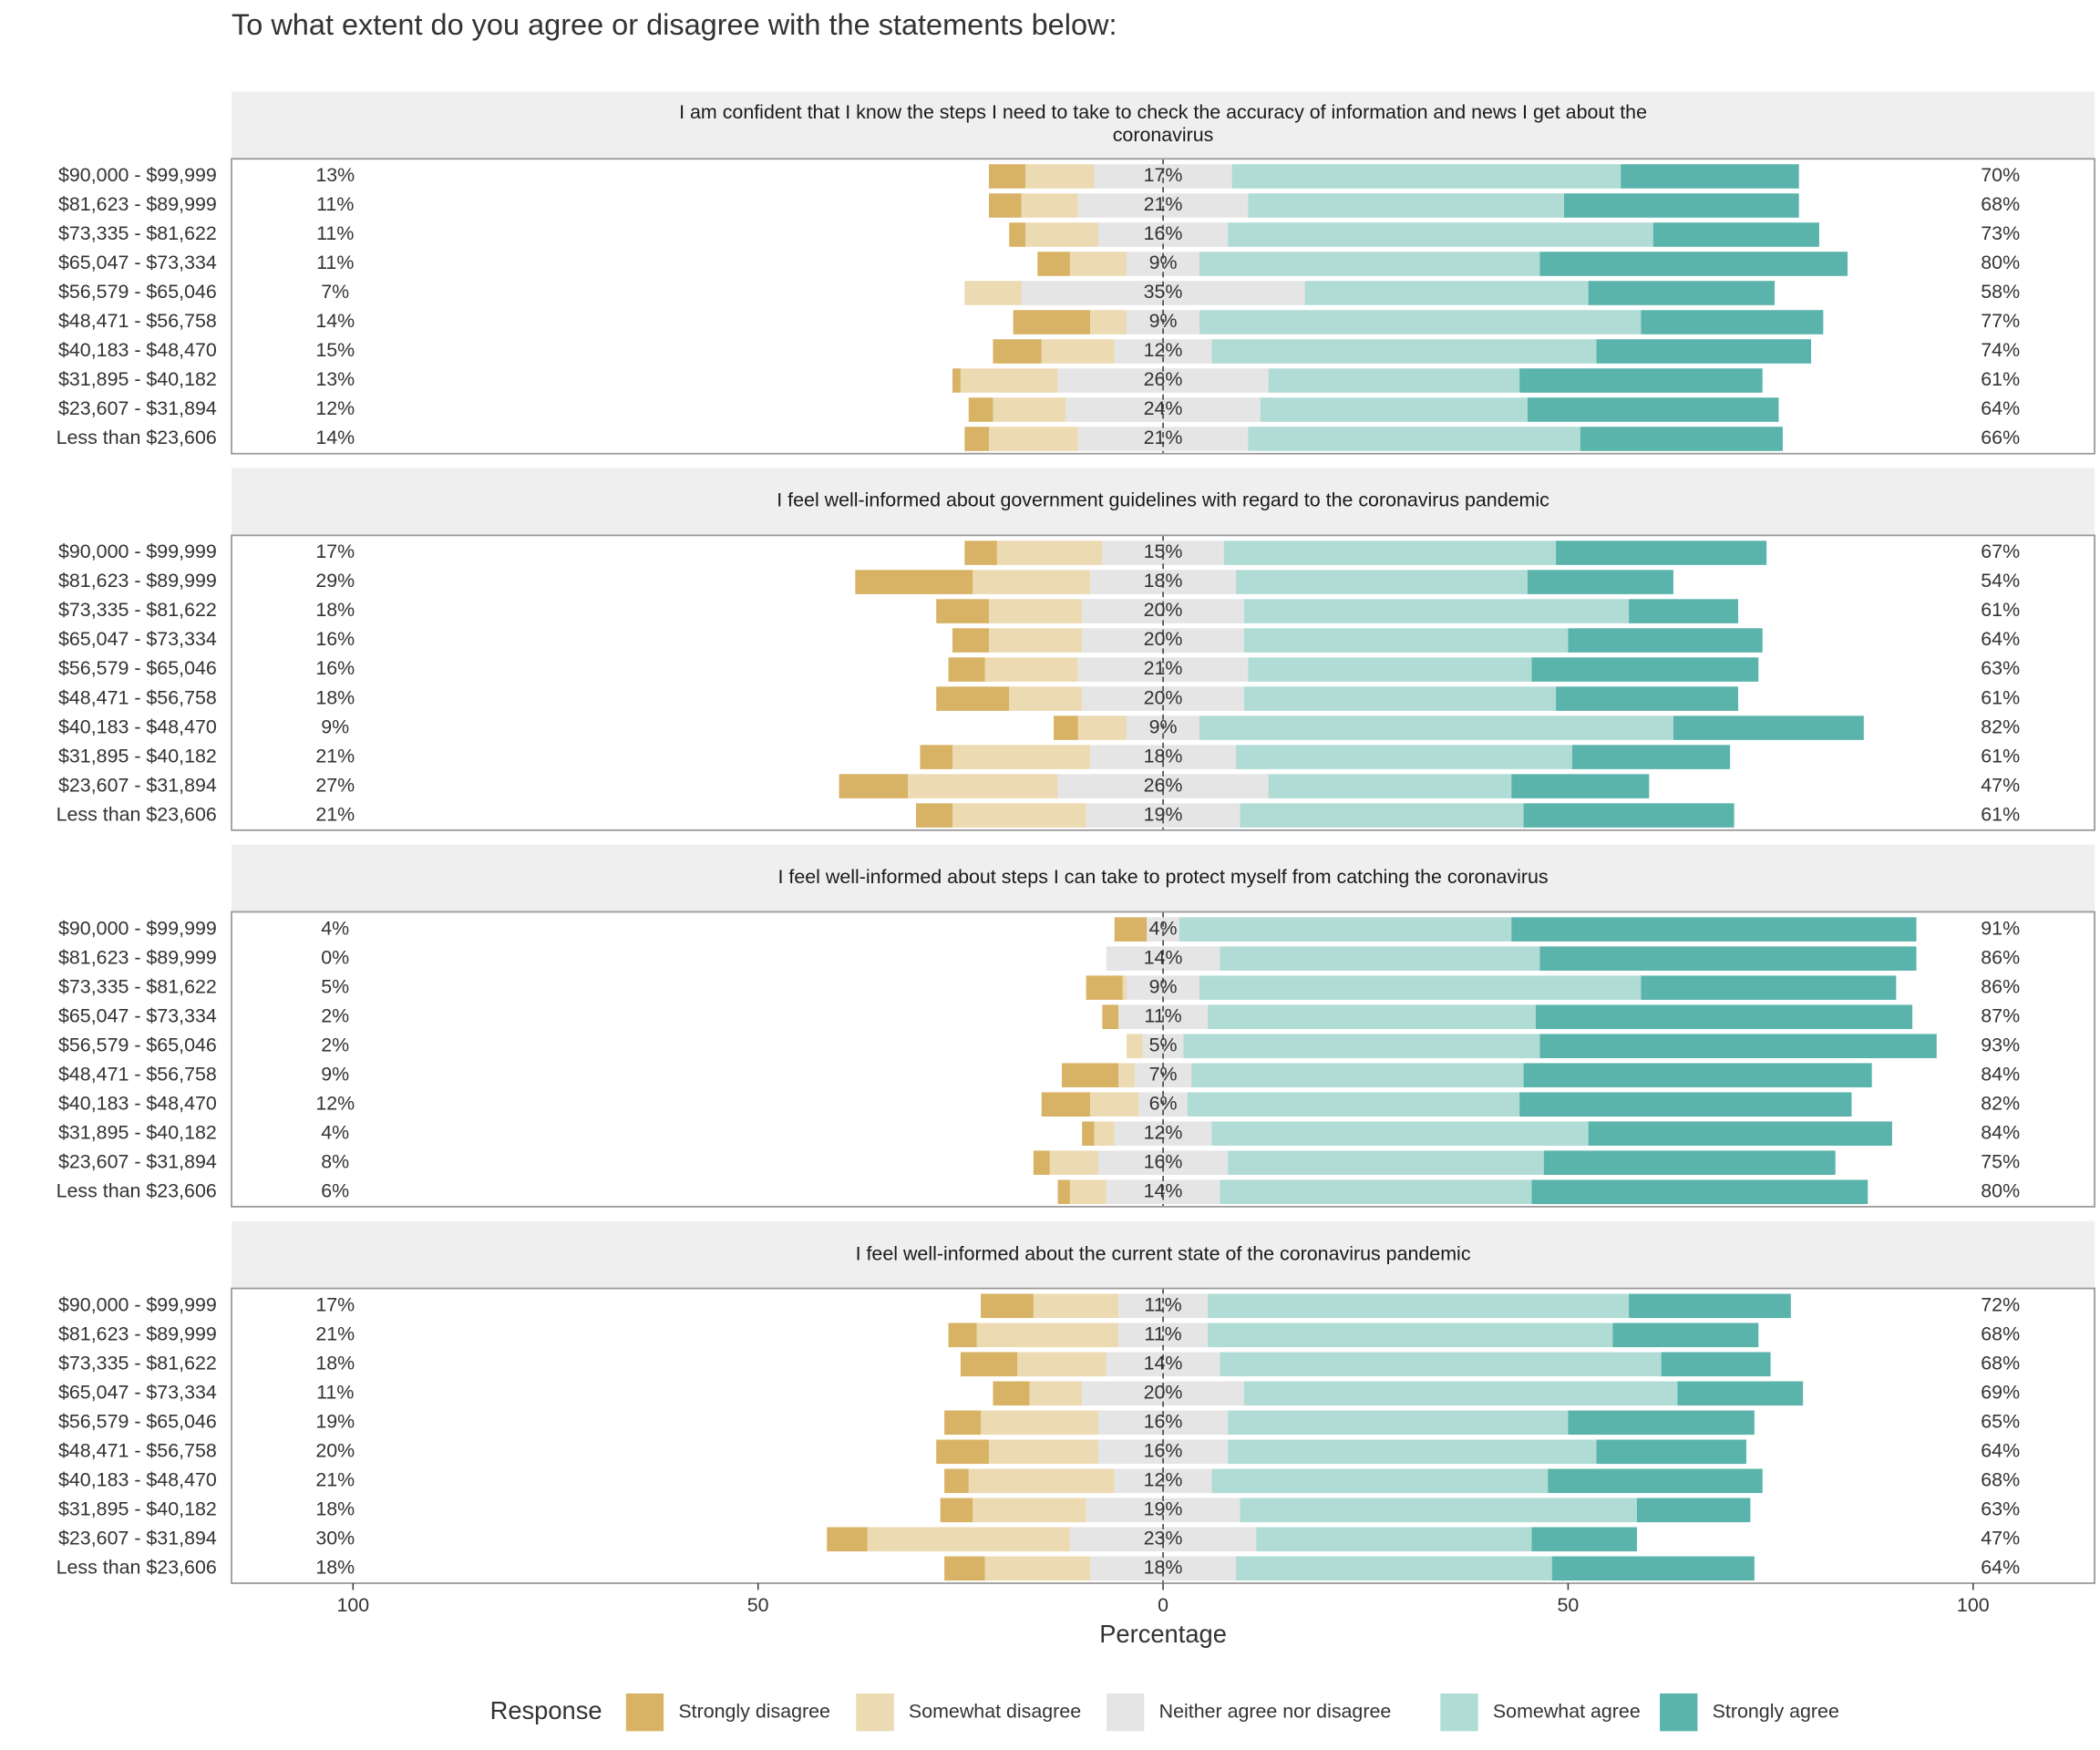 Image resolution: width=2100 pixels, height=1750 pixels. Describe the element at coordinates (2000, 986) in the screenshot. I see `agree-label: 86%` at that location.